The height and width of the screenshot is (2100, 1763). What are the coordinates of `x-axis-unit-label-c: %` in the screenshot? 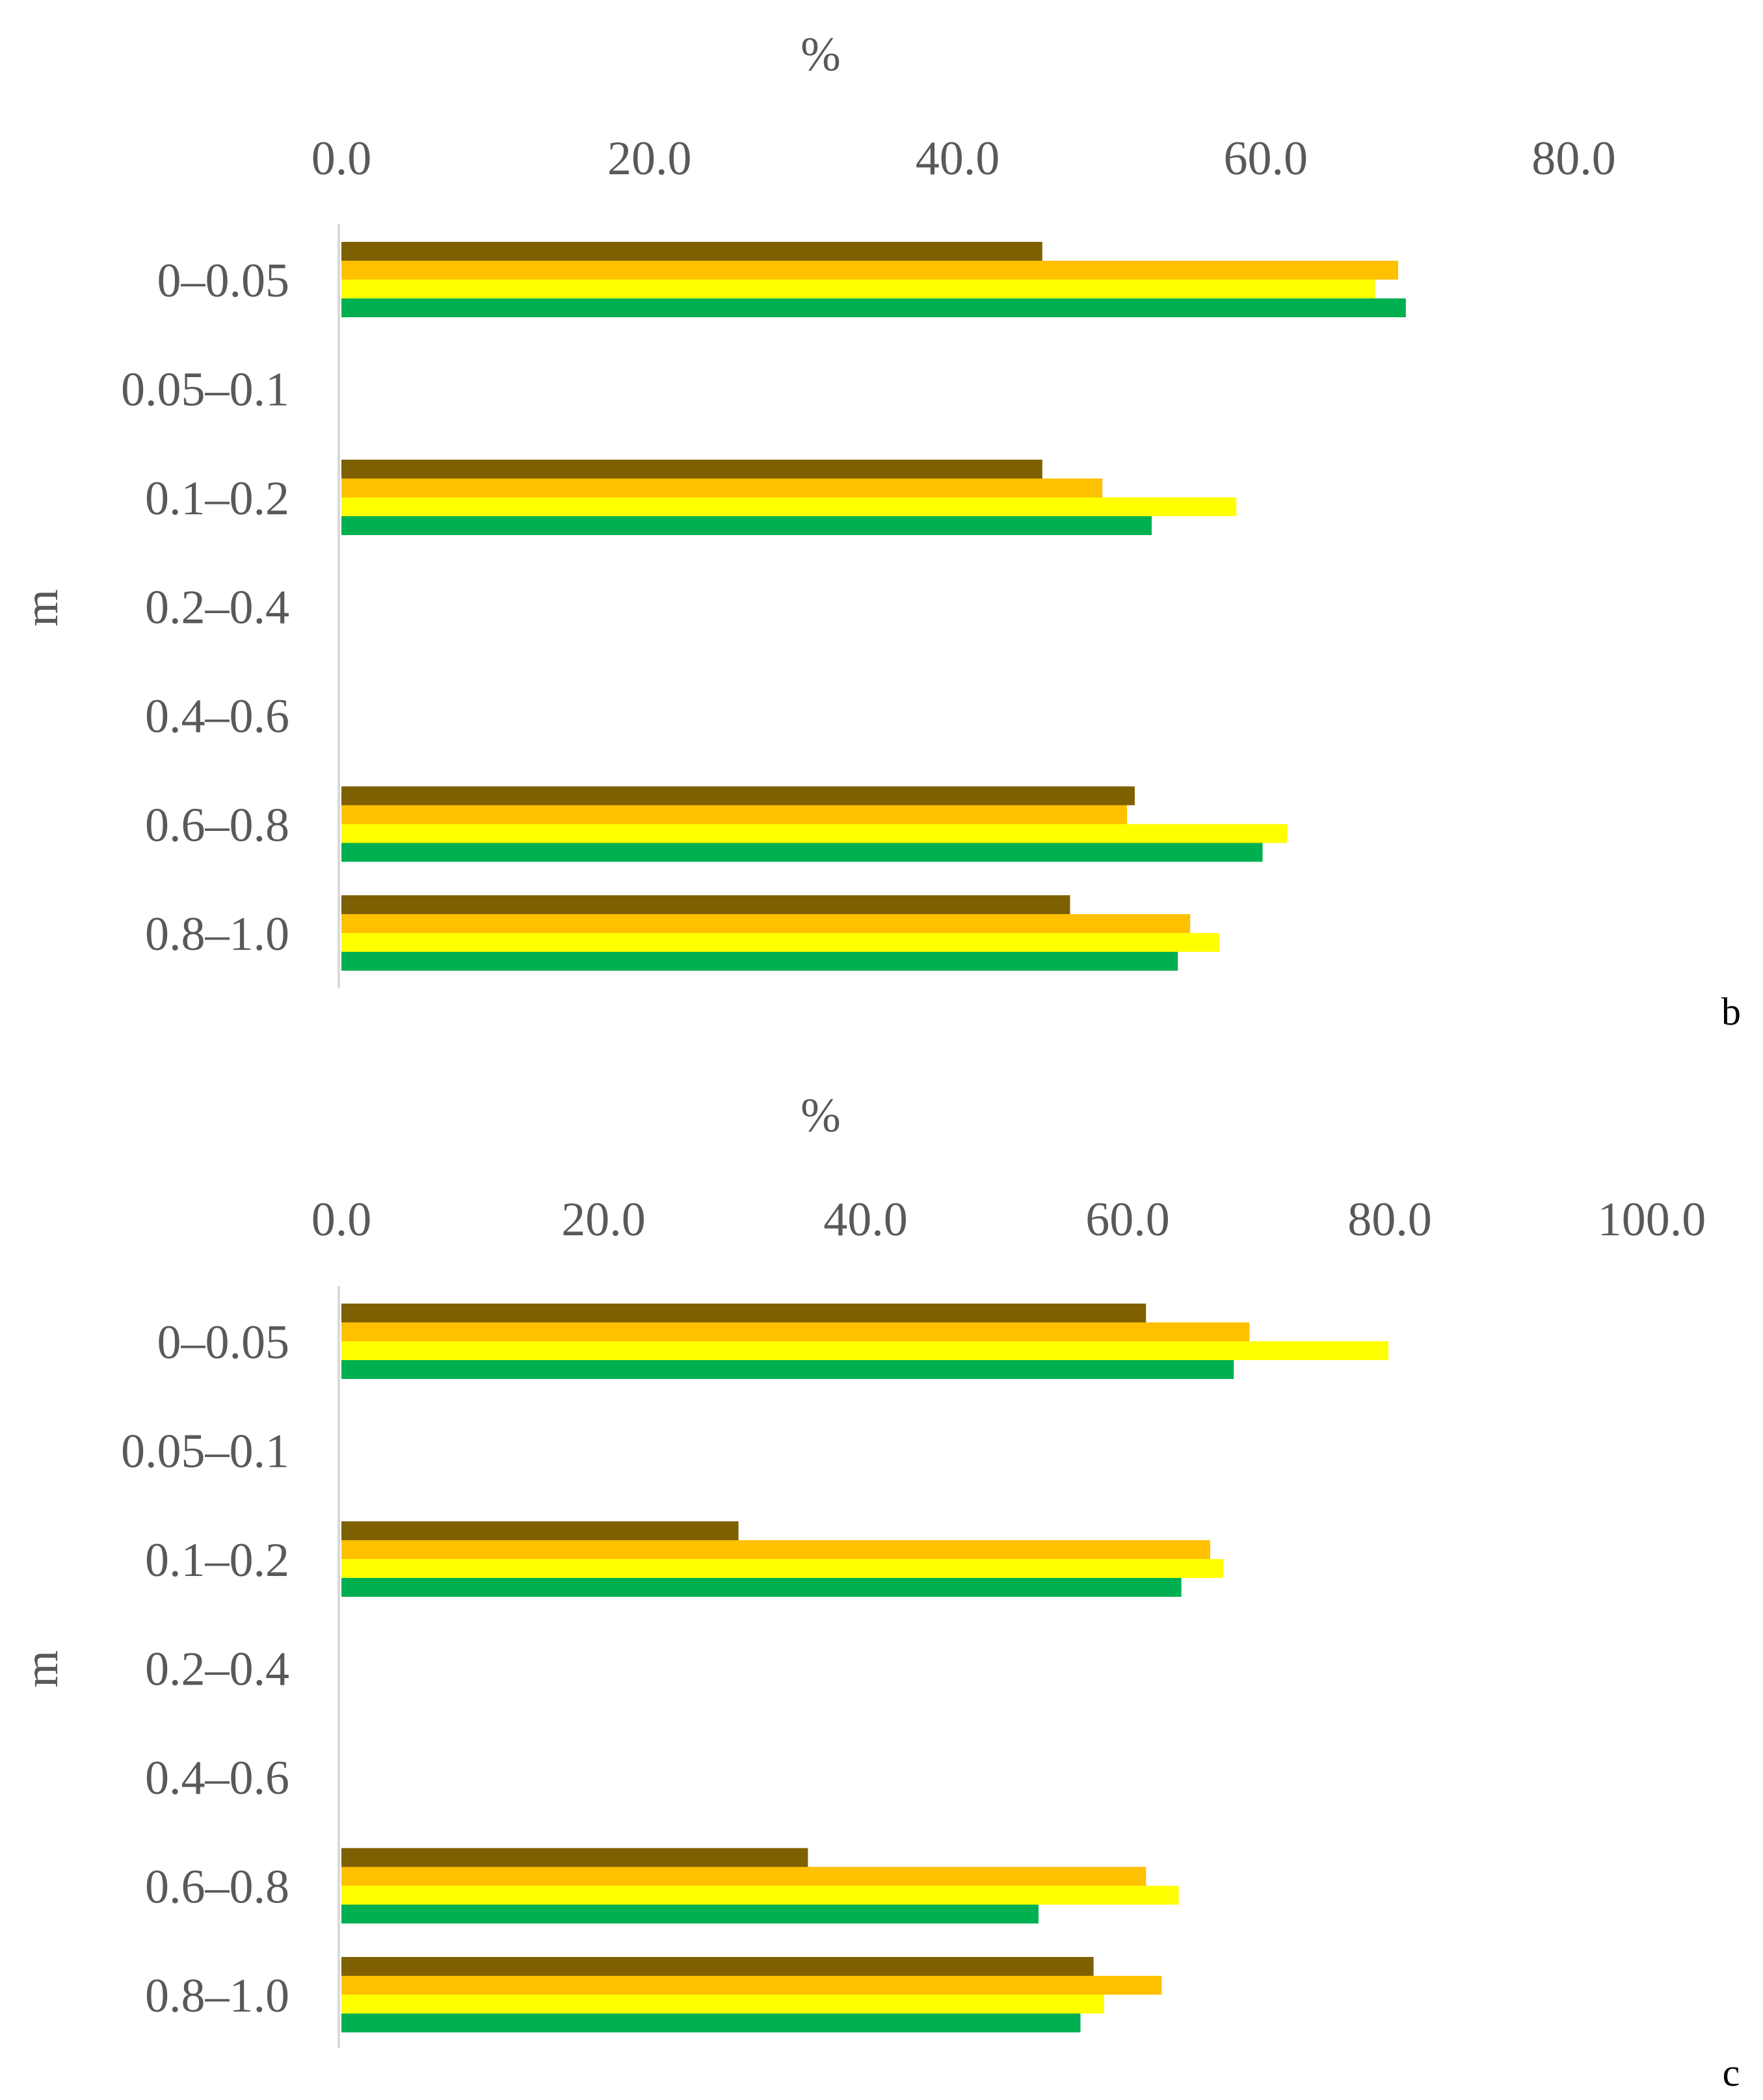 It's located at (821, 1115).